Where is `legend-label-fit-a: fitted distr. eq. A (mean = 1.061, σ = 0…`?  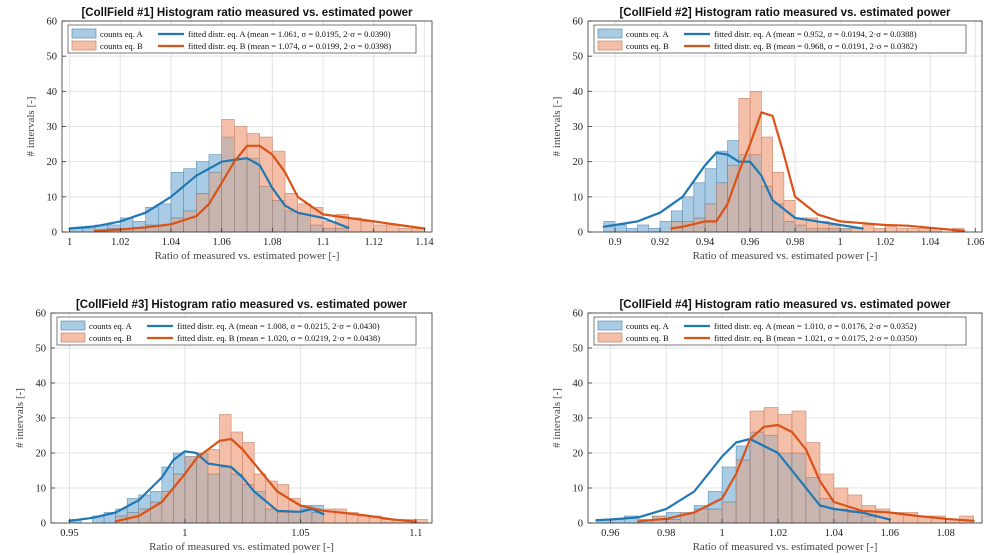 legend-label-fit-a: fitted distr. eq. A (mean = 1.061, σ = 0… is located at coordinates (289, 34).